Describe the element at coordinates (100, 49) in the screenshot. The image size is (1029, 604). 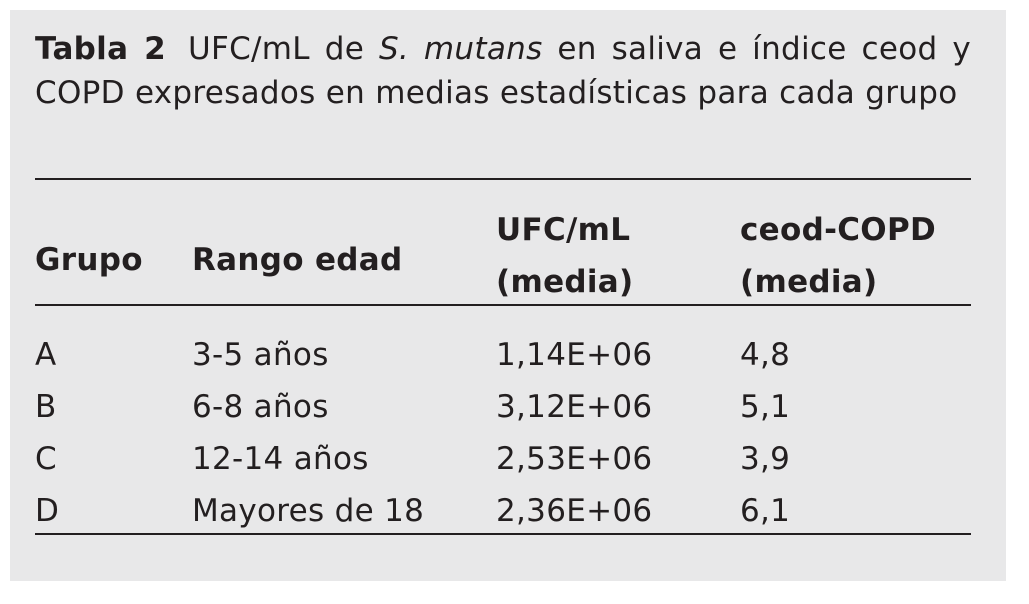
I see `caption-label: Tabla 2` at that location.